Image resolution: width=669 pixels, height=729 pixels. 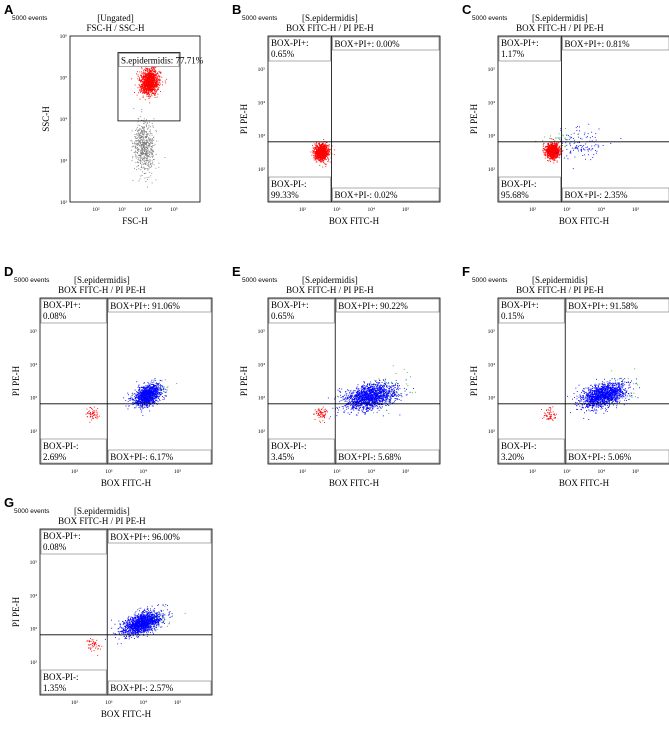 What do you see at coordinates (102, 290) in the screenshot?
I see `plot-title-axes: BOX FITC-H / PI PE-H` at bounding box center [102, 290].